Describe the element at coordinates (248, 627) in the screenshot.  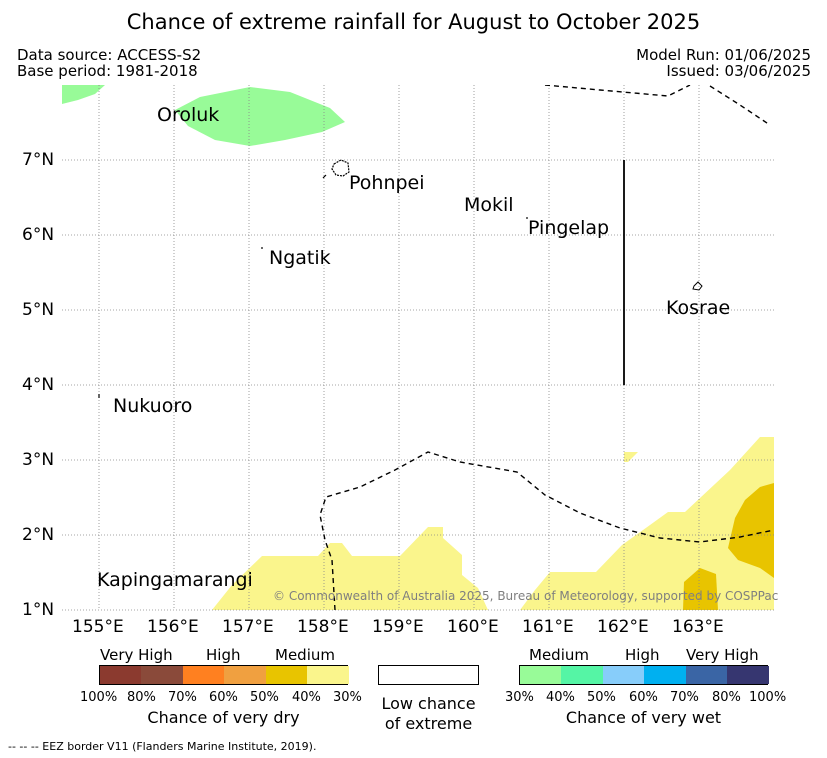
I see `lon-tick-157e: 157°E` at that location.